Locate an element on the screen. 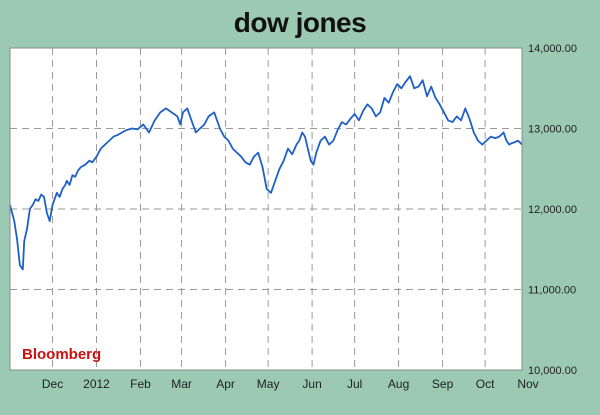 The image size is (600, 415). x-tick-label: Jun is located at coordinates (311, 384).